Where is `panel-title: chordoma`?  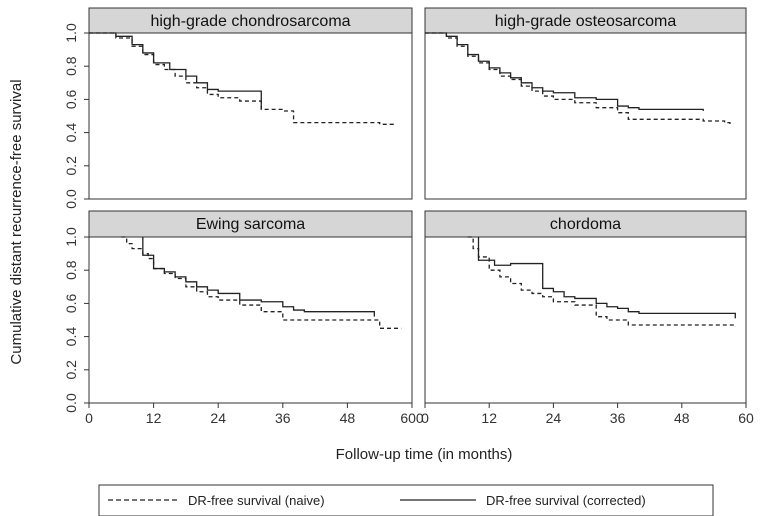
panel-title: chordoma is located at coordinates (585, 224).